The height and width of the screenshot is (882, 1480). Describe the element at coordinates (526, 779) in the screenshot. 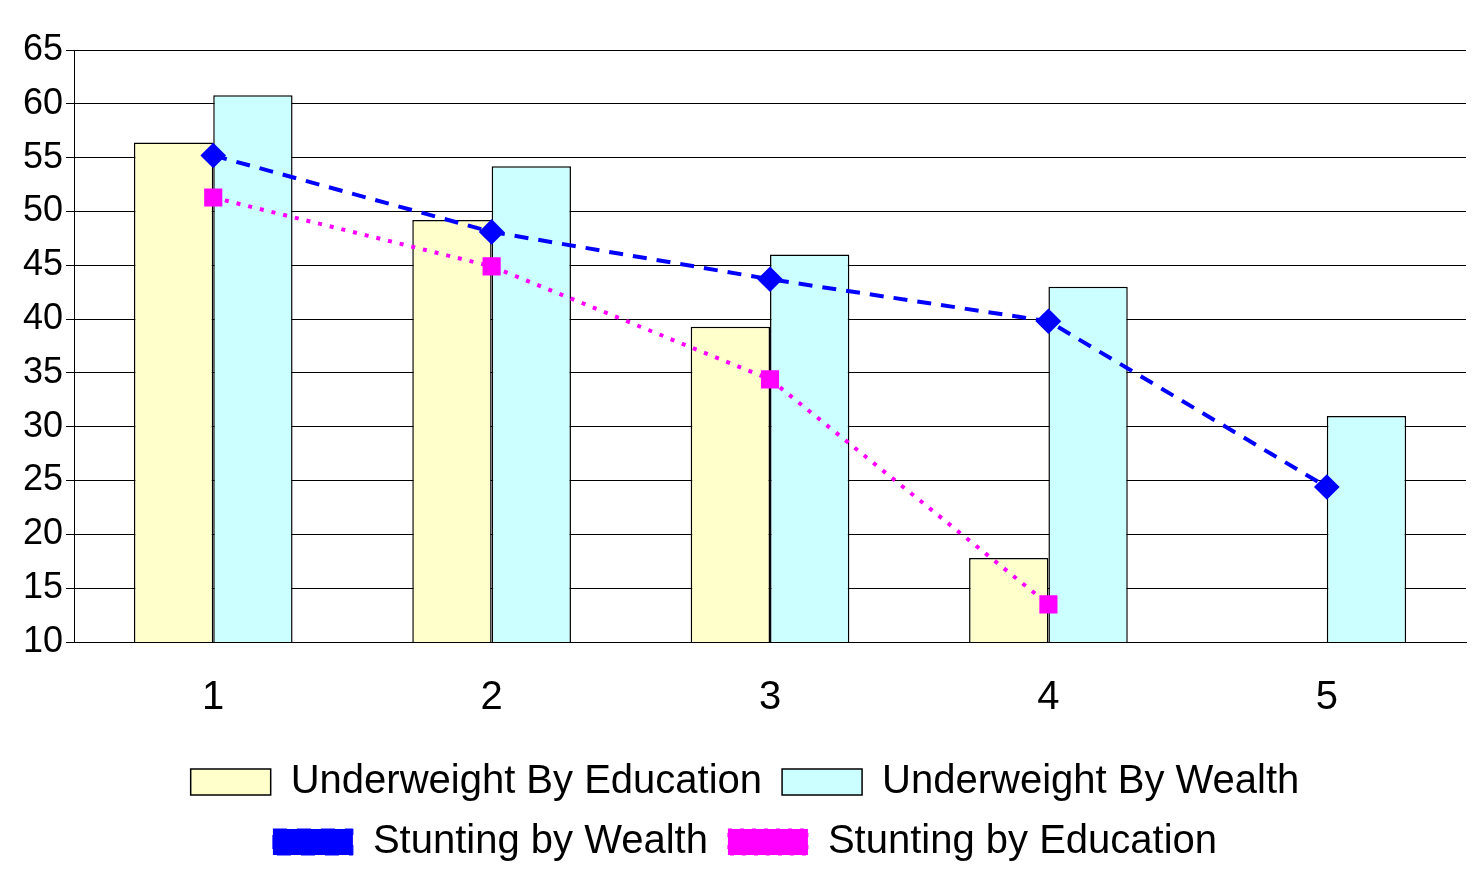

I see `legend-label: Underweight By Education` at that location.